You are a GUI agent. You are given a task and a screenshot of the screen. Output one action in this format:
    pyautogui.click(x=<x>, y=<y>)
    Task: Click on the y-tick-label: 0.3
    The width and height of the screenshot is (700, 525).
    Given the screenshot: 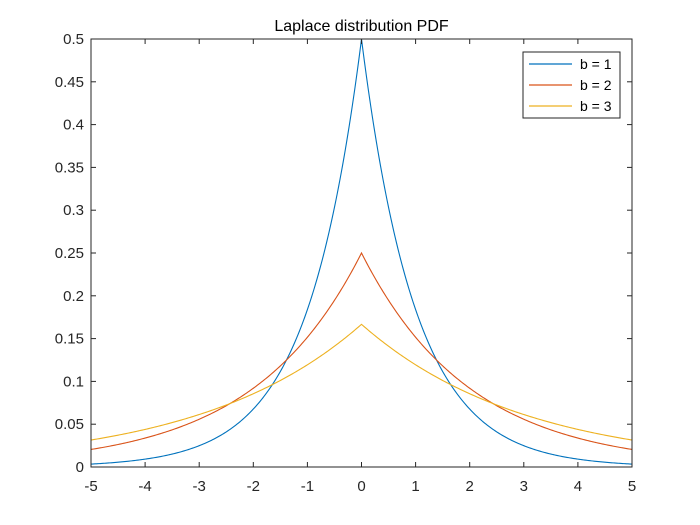 What is the action you would take?
    pyautogui.click(x=73, y=210)
    